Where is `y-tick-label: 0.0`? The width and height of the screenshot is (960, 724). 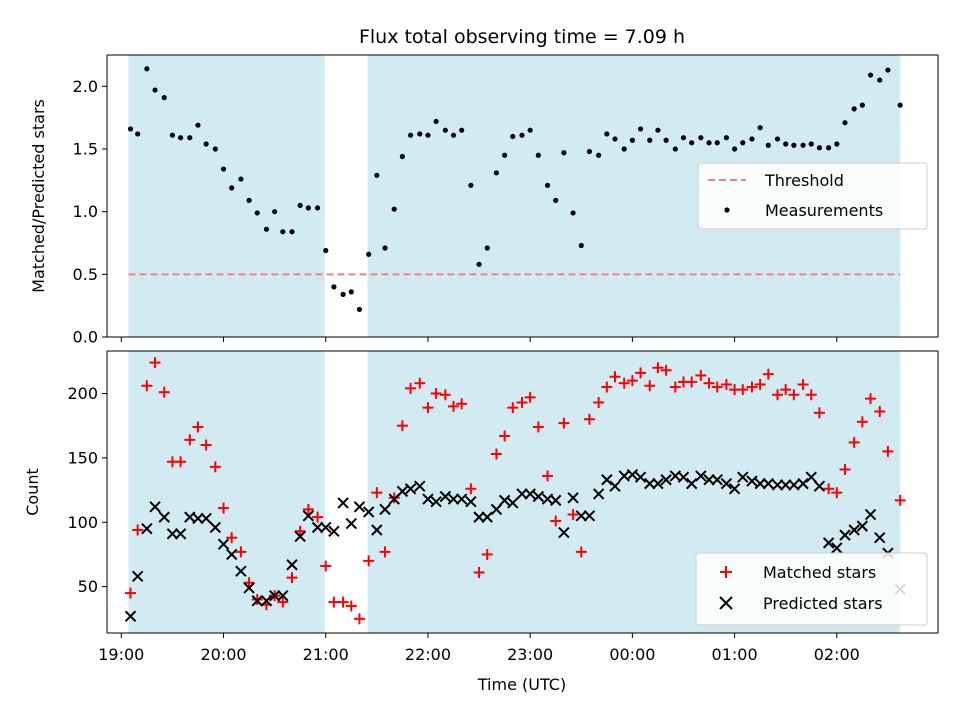 y-tick-label: 0.0 is located at coordinates (85, 337).